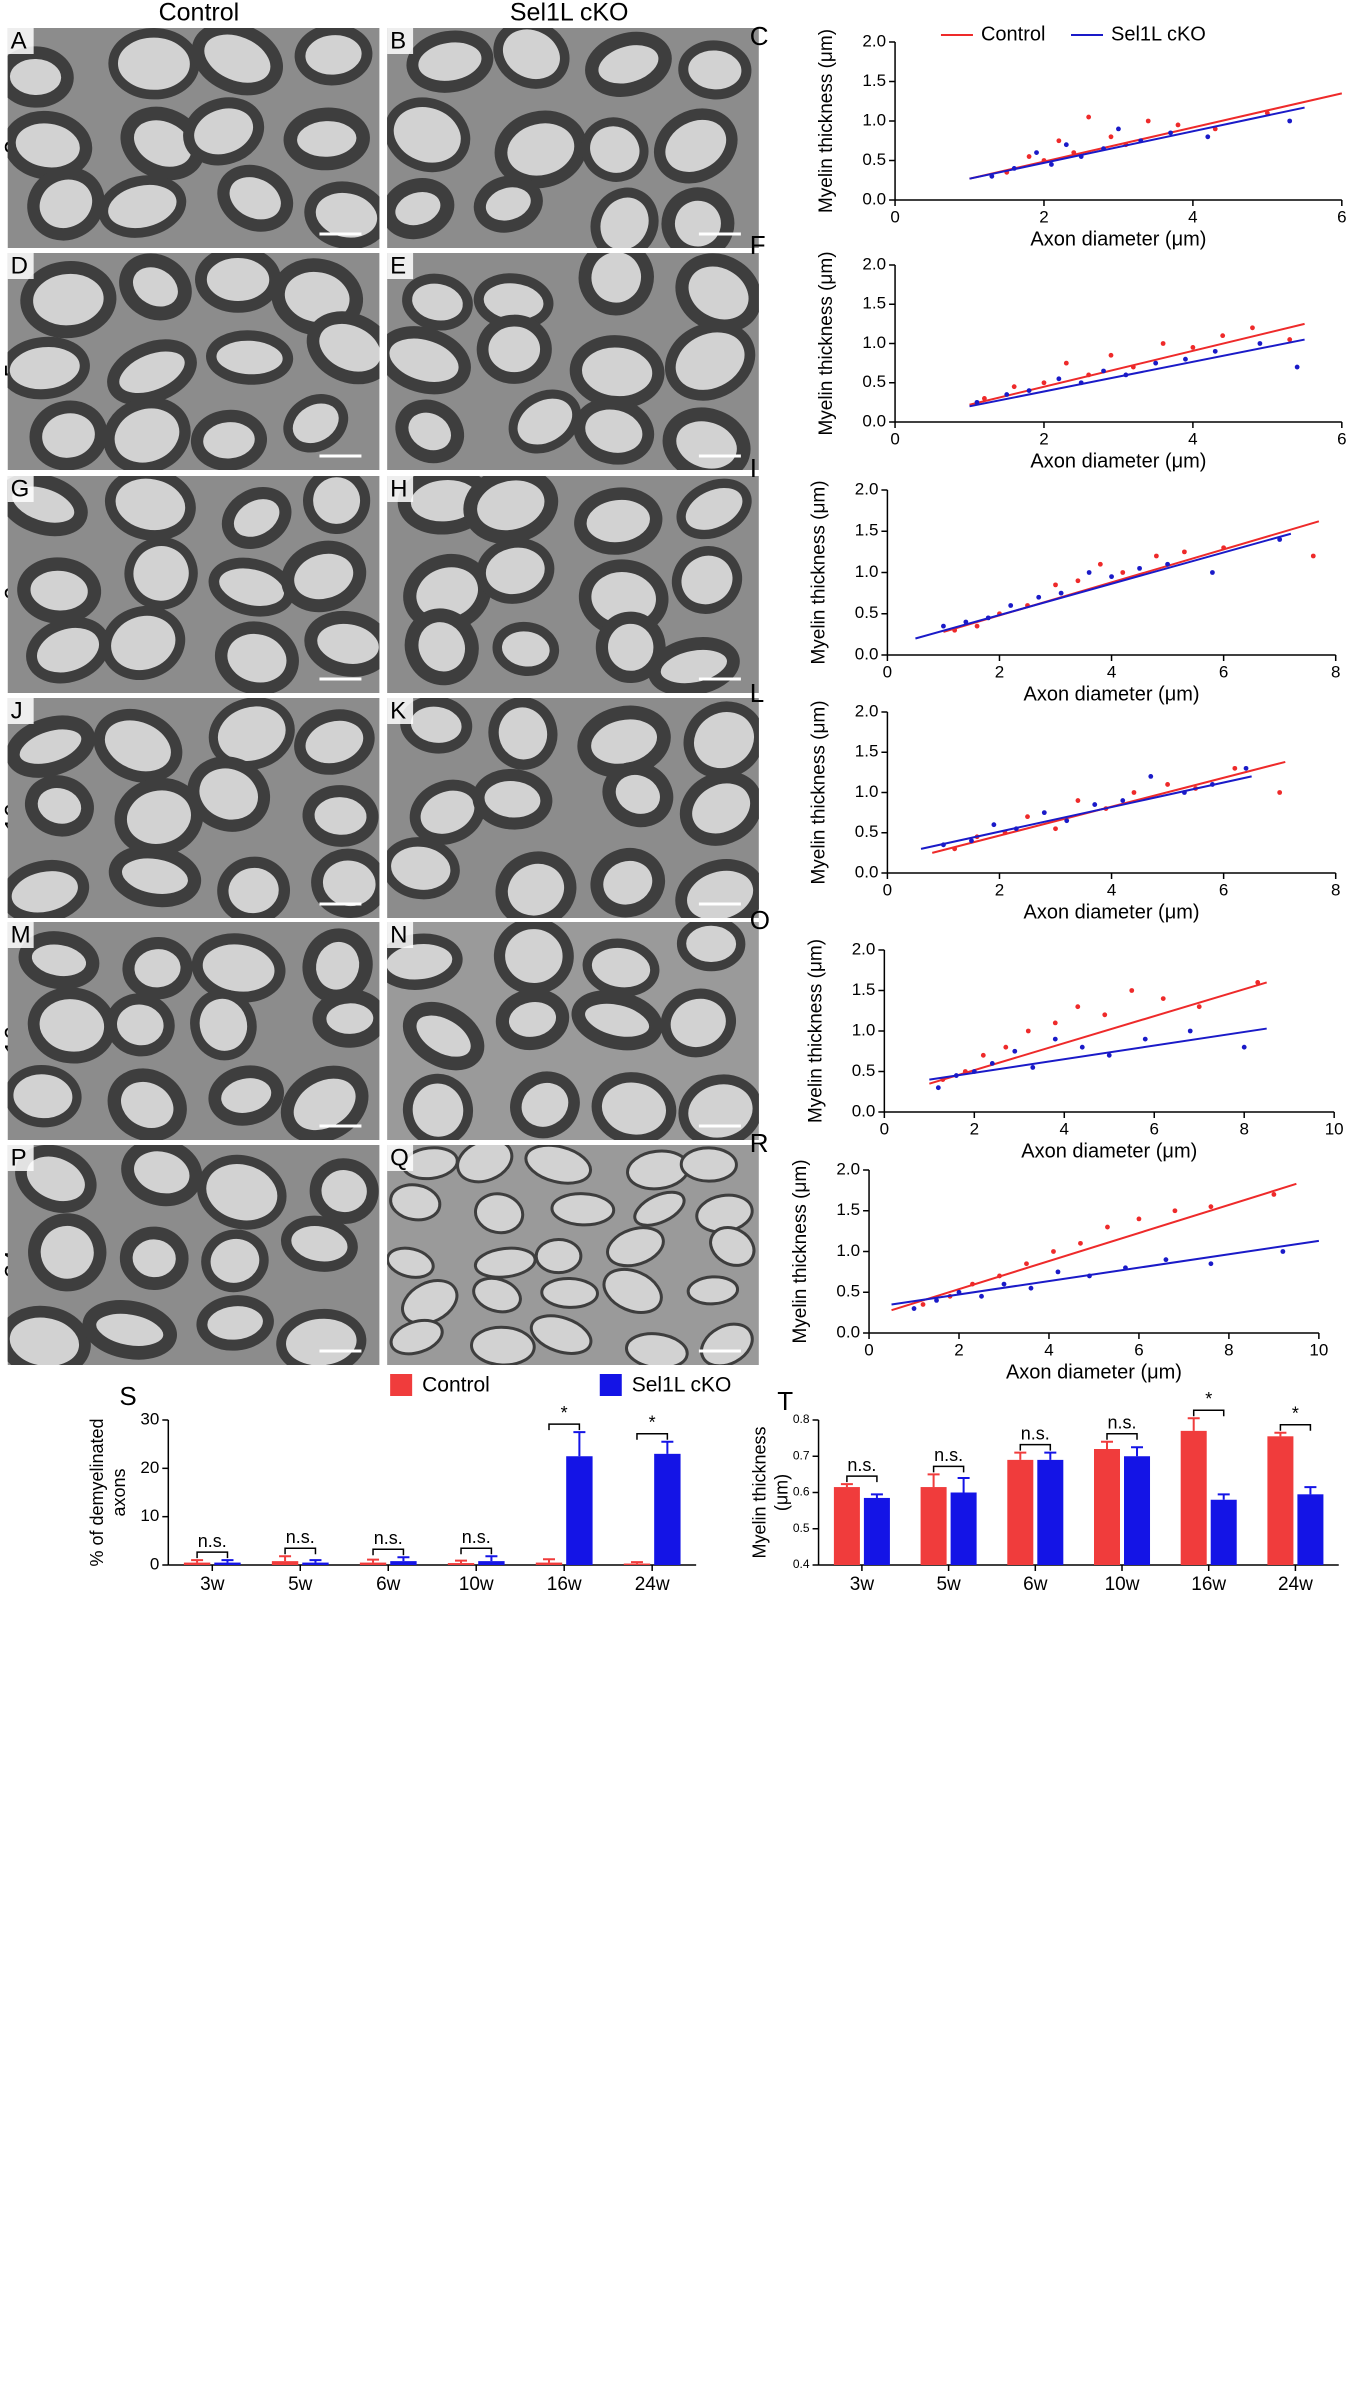 Image resolution: width=1351 pixels, height=2400 pixels. I want to click on significance-label: n.s., so click(1122, 1423).